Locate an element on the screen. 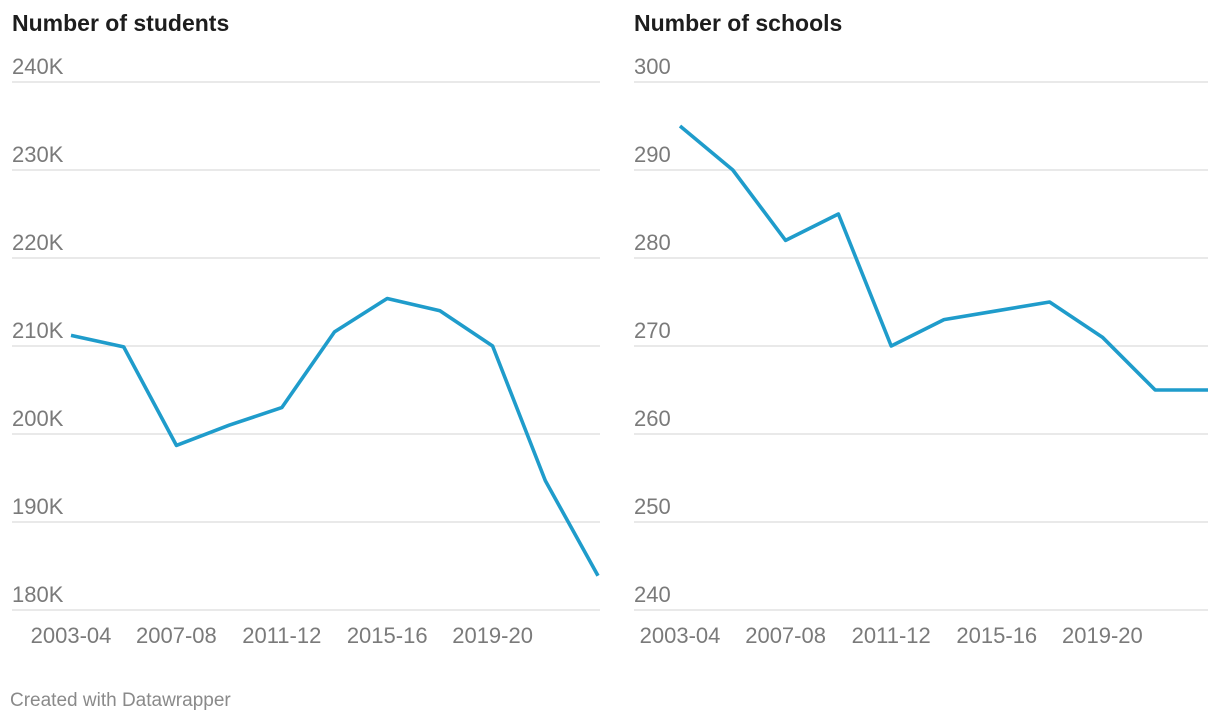 This screenshot has height=726, width=1220. schools-y-tick-label: 280 is located at coordinates (652, 242).